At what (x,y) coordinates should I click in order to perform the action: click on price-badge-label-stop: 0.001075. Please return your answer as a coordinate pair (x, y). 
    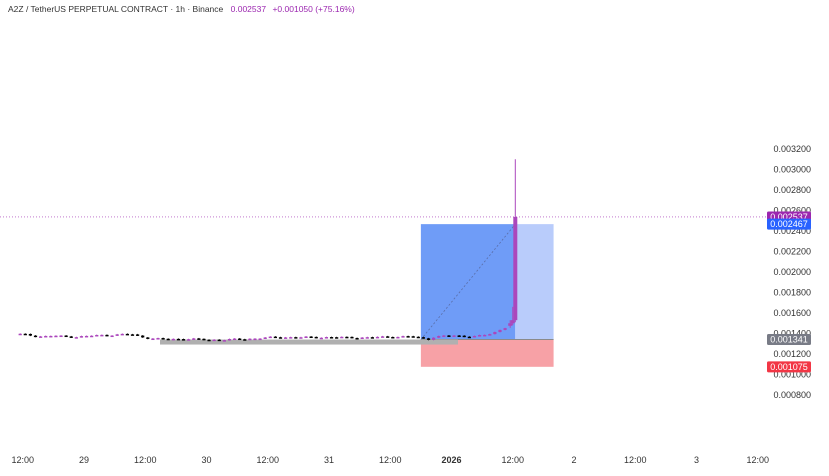
    Looking at the image, I should click on (789, 367).